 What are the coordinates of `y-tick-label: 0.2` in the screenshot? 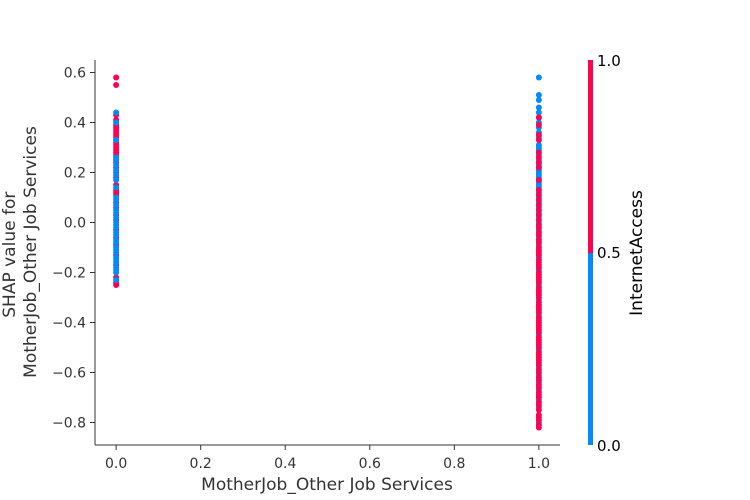 It's located at (75, 174).